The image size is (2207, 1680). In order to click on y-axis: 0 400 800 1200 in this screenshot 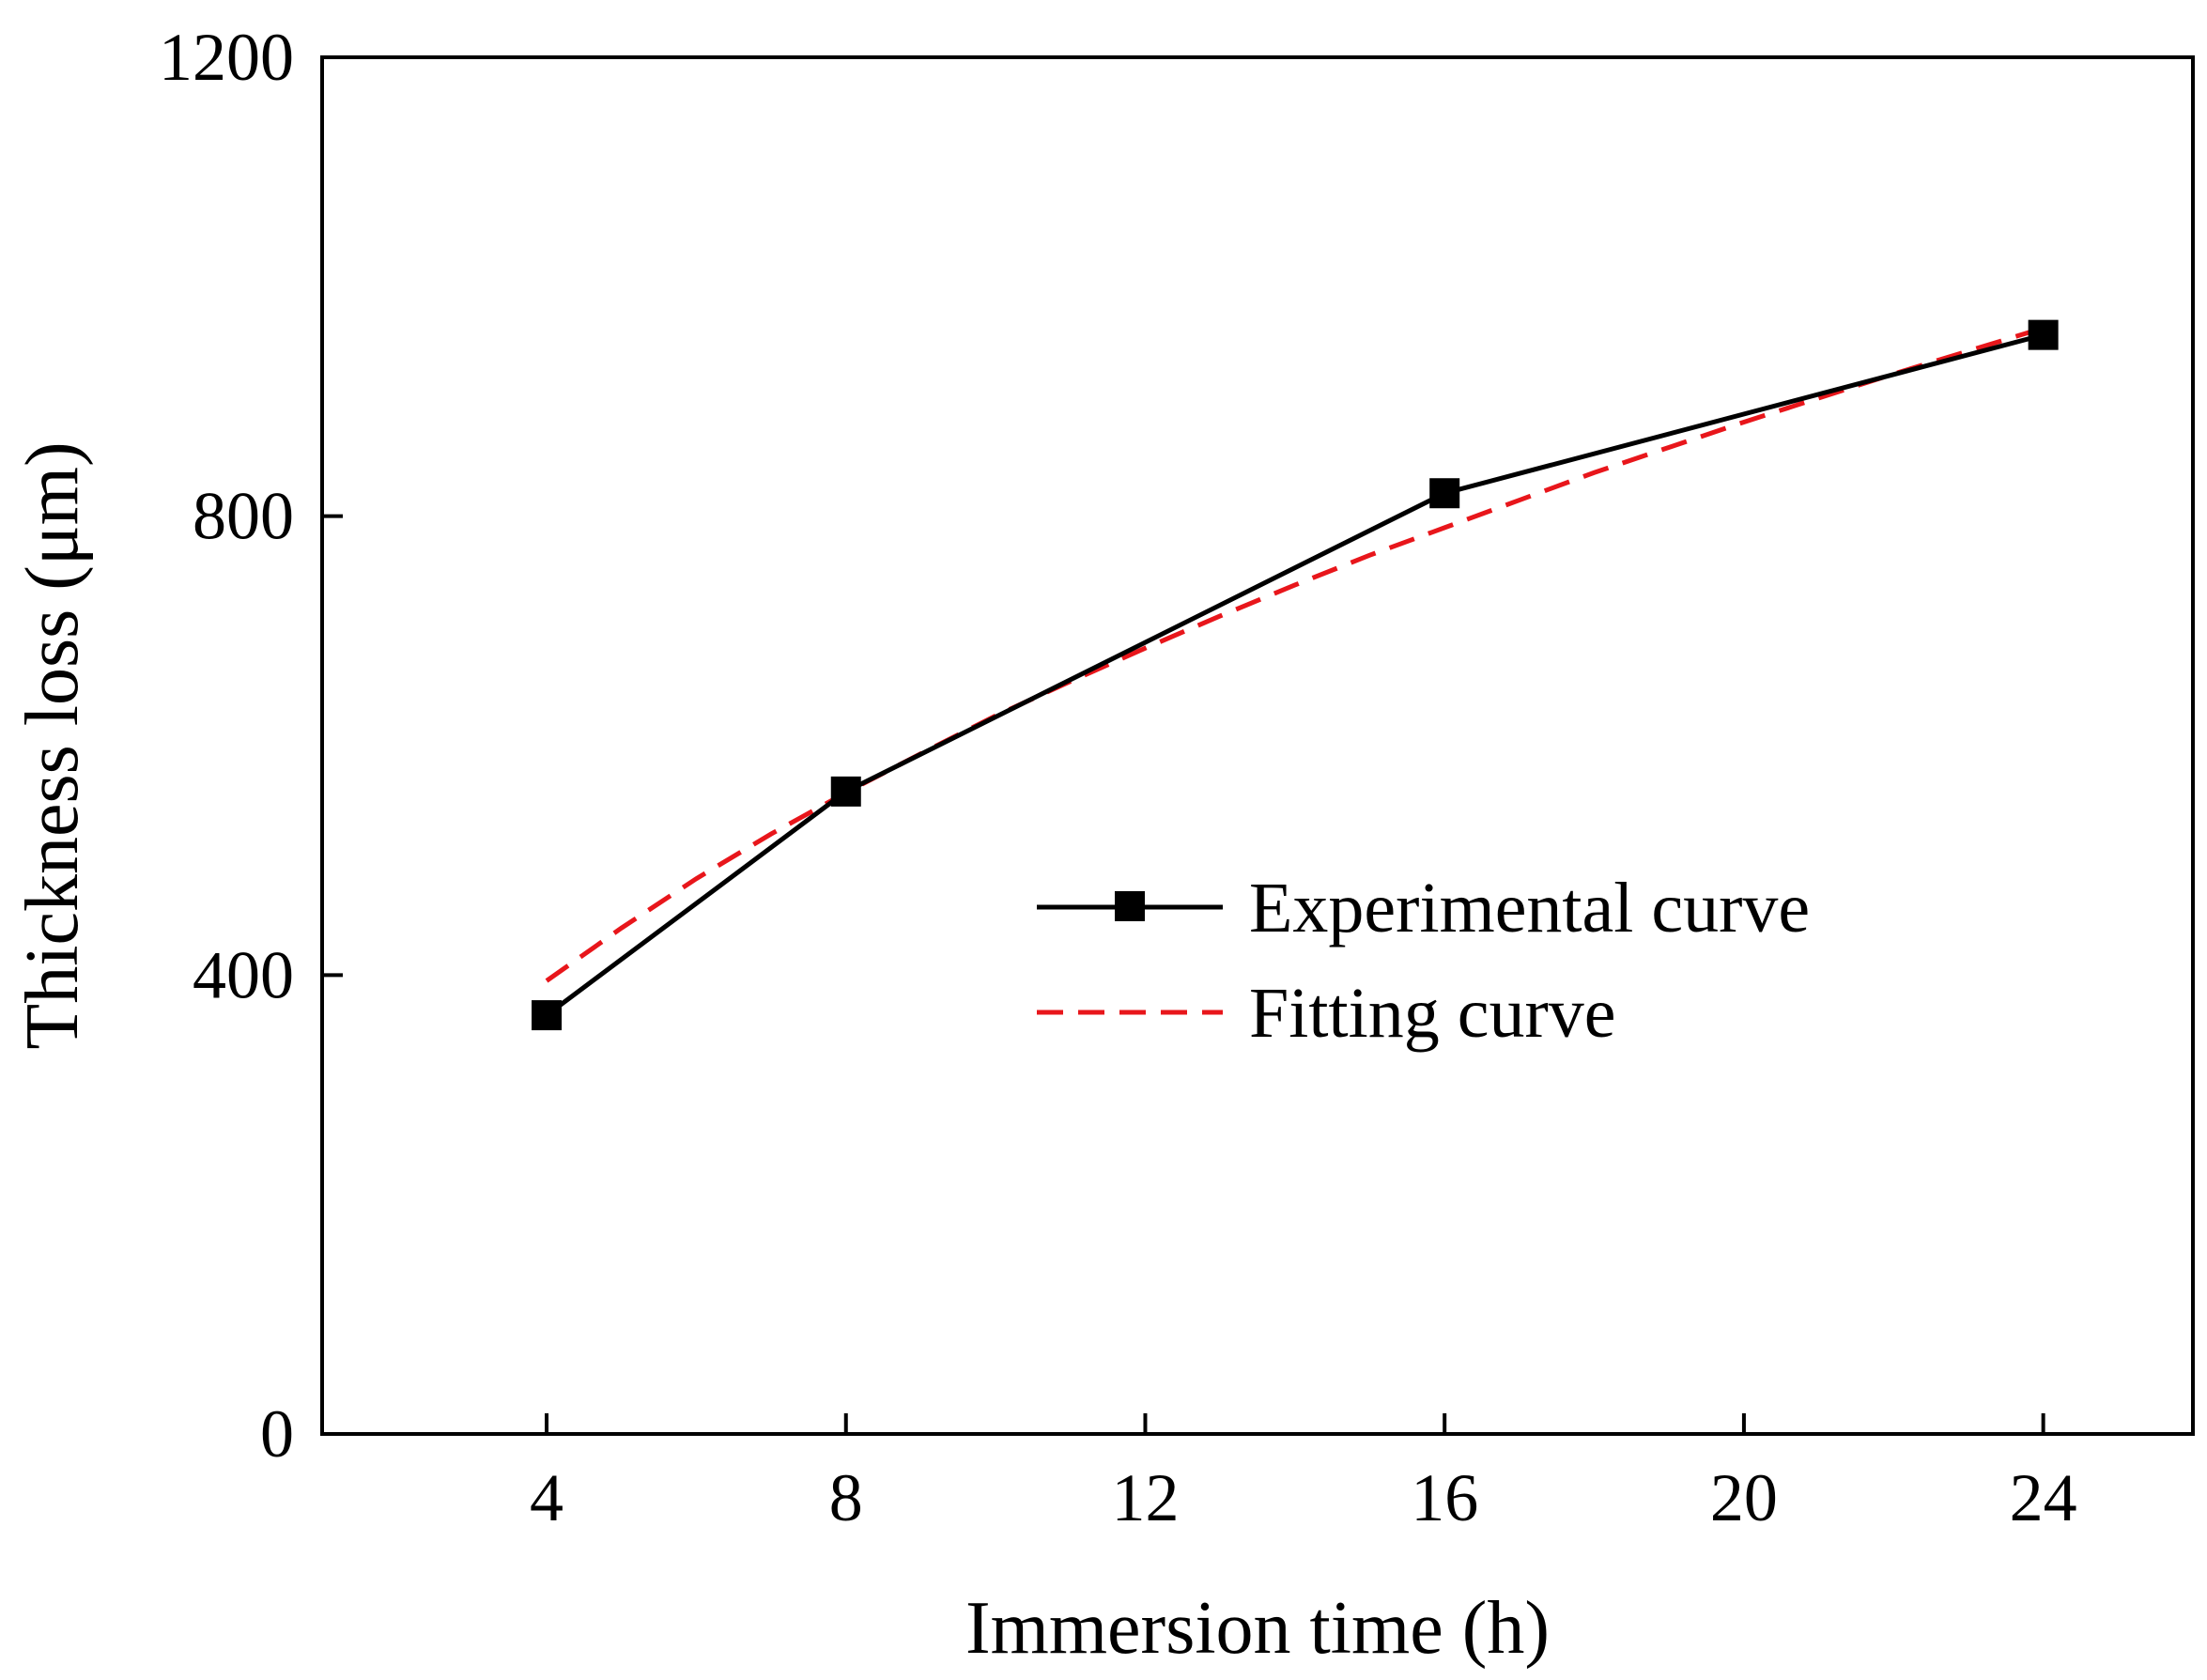, I will do `click(251, 746)`.